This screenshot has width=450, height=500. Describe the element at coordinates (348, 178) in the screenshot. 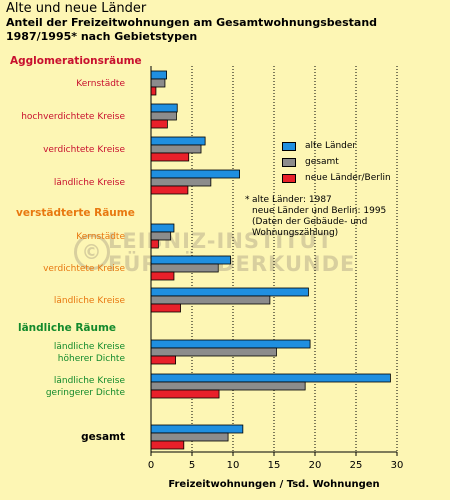

I see `legend-label: neue Länder/Berlin` at that location.